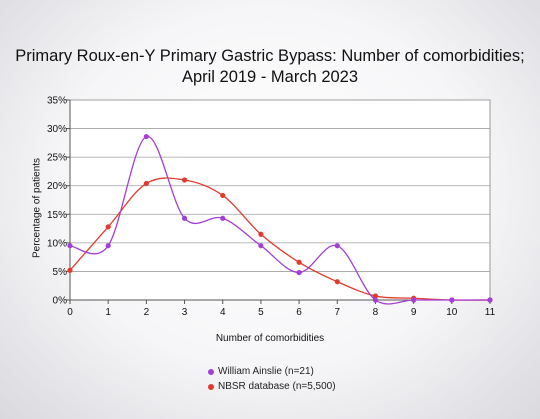 The width and height of the screenshot is (540, 419). I want to click on x-tick-label: 10, so click(452, 312).